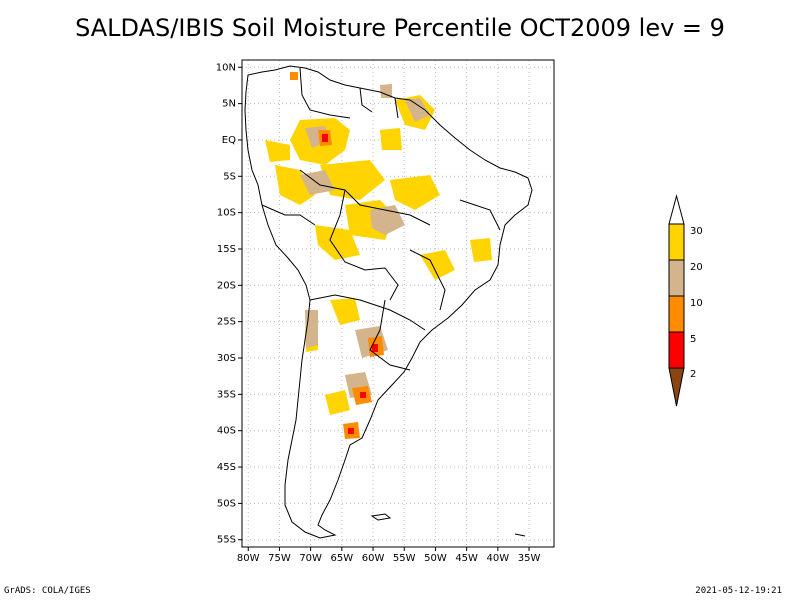 Image resolution: width=800 pixels, height=600 pixels. What do you see at coordinates (226, 249) in the screenshot?
I see `y-tick-label: 15S` at bounding box center [226, 249].